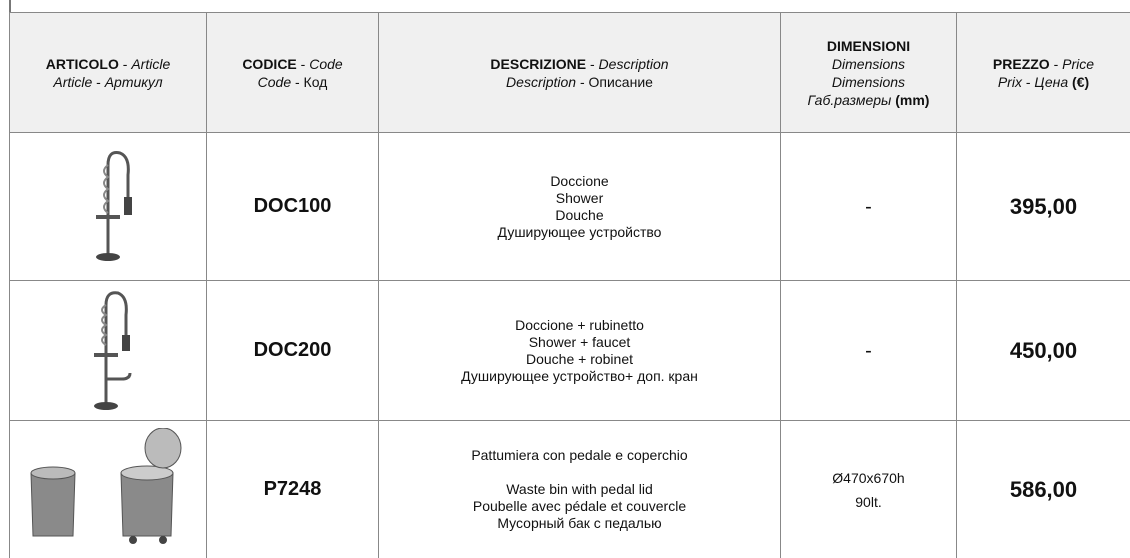  I want to click on description-line: Душирующее устройство, so click(579, 231).